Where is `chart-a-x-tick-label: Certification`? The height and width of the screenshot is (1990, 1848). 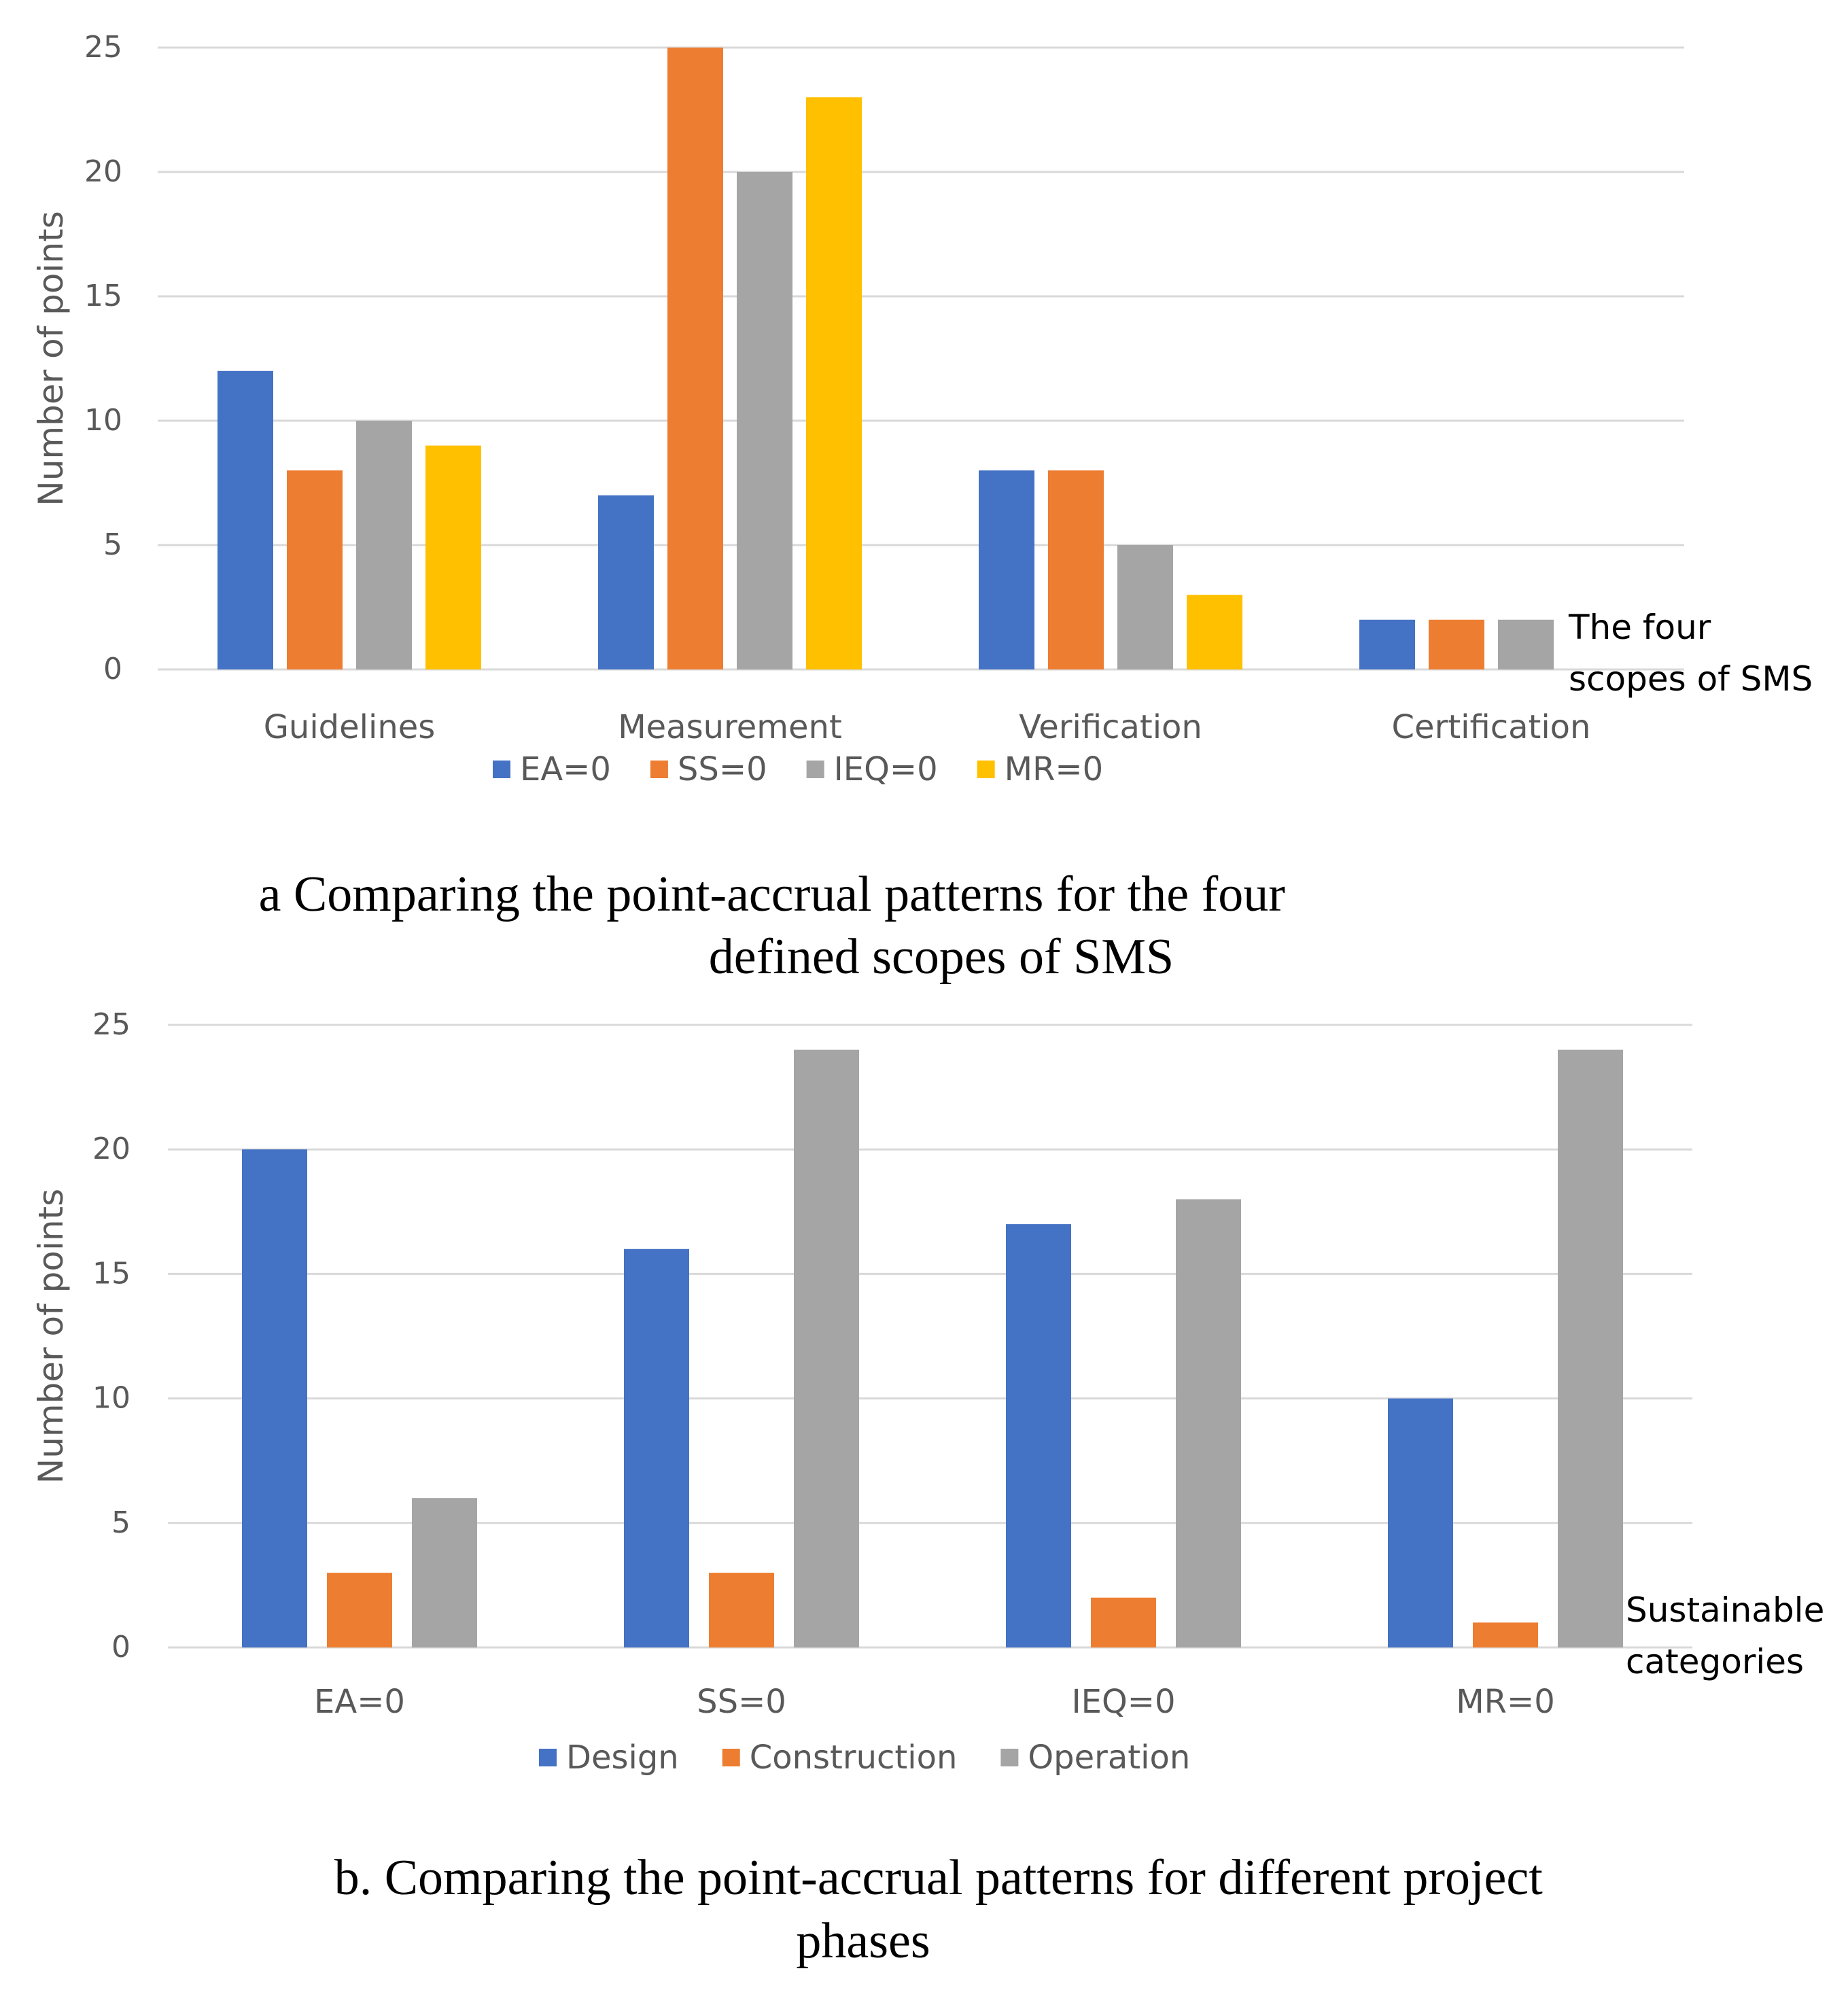
chart-a-x-tick-label: Certification is located at coordinates (1491, 727).